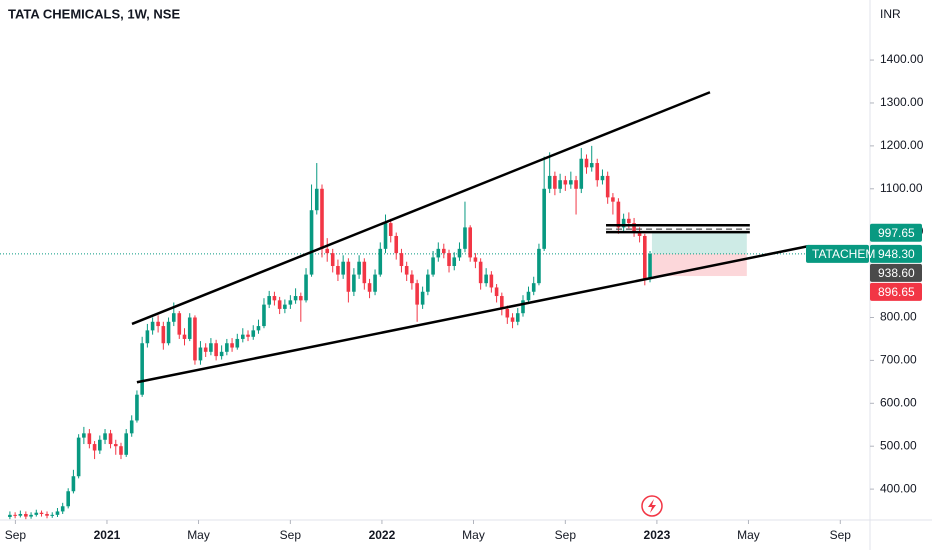 The width and height of the screenshot is (932, 550). What do you see at coordinates (94, 13) in the screenshot?
I see `chart-title: TATA CHEMICALS, 1W, NSE` at bounding box center [94, 13].